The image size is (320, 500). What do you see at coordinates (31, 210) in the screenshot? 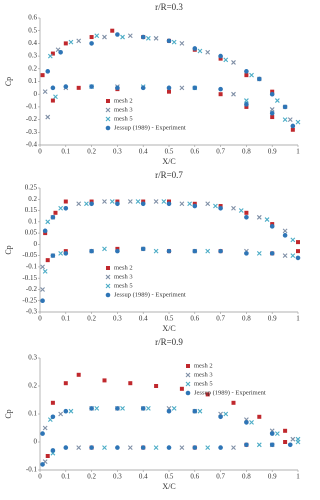
I see `y-tick-label: 0.15` at bounding box center [31, 210].